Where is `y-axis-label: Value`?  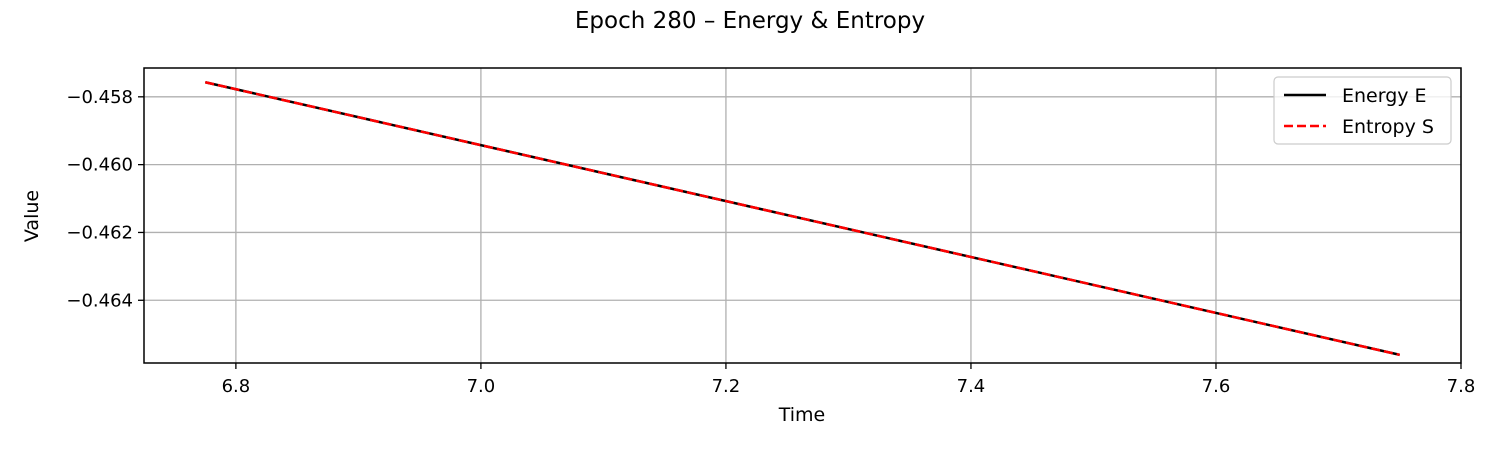 y-axis-label: Value is located at coordinates (32, 216).